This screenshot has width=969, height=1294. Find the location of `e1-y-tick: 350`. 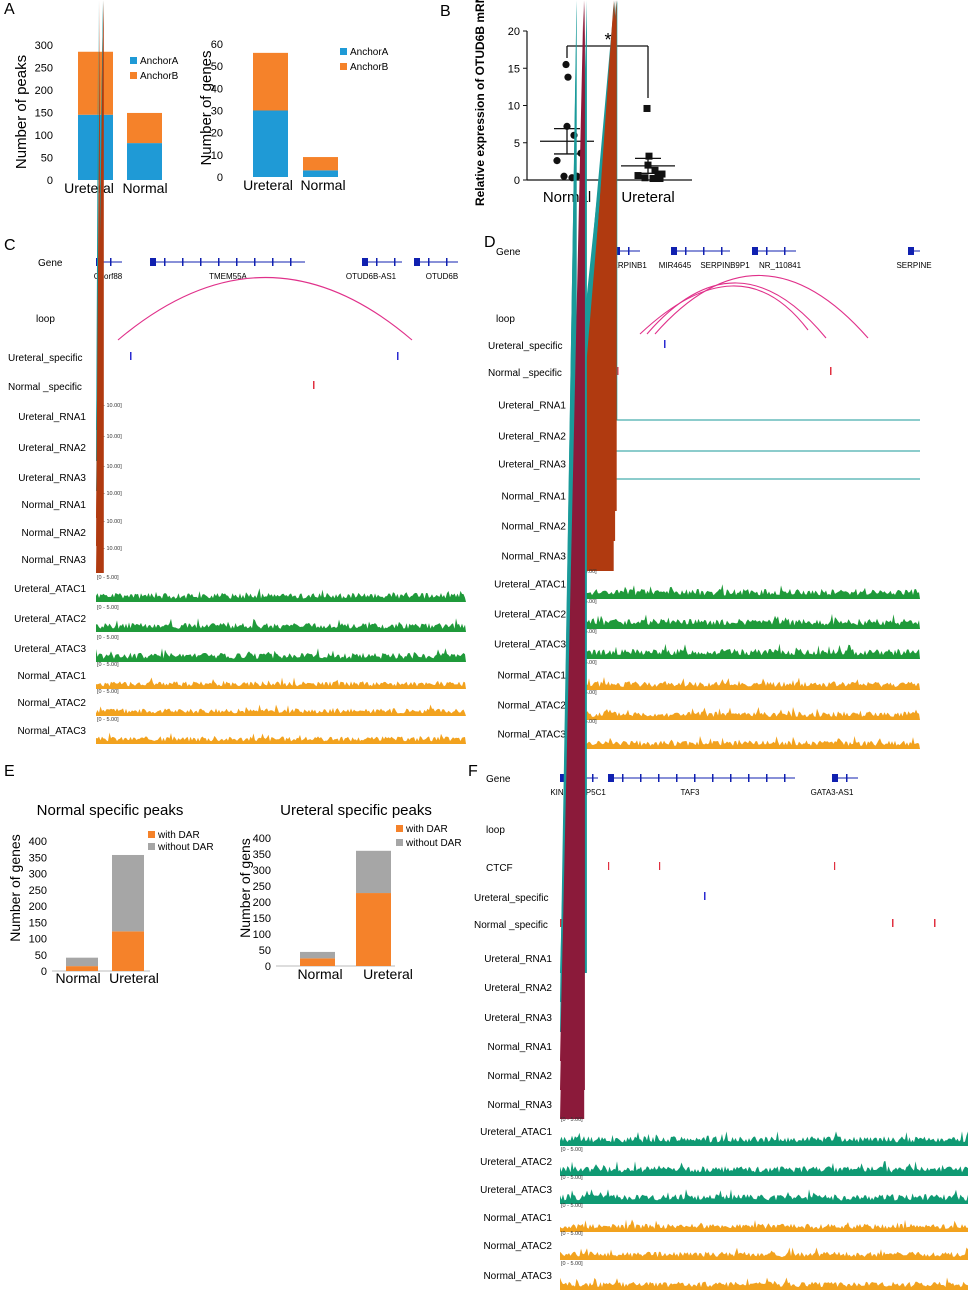

e1-y-tick: 350 is located at coordinates (38, 858).